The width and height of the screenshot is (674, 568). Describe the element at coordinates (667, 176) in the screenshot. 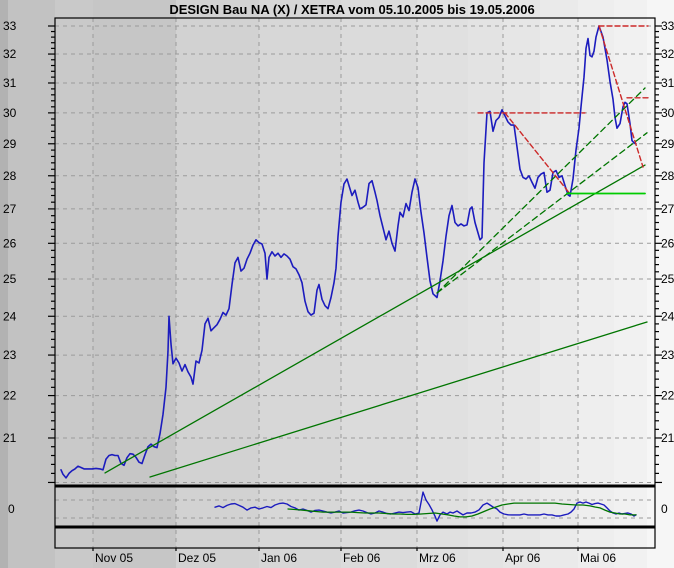

I see `y-axis-label-right: 28` at that location.